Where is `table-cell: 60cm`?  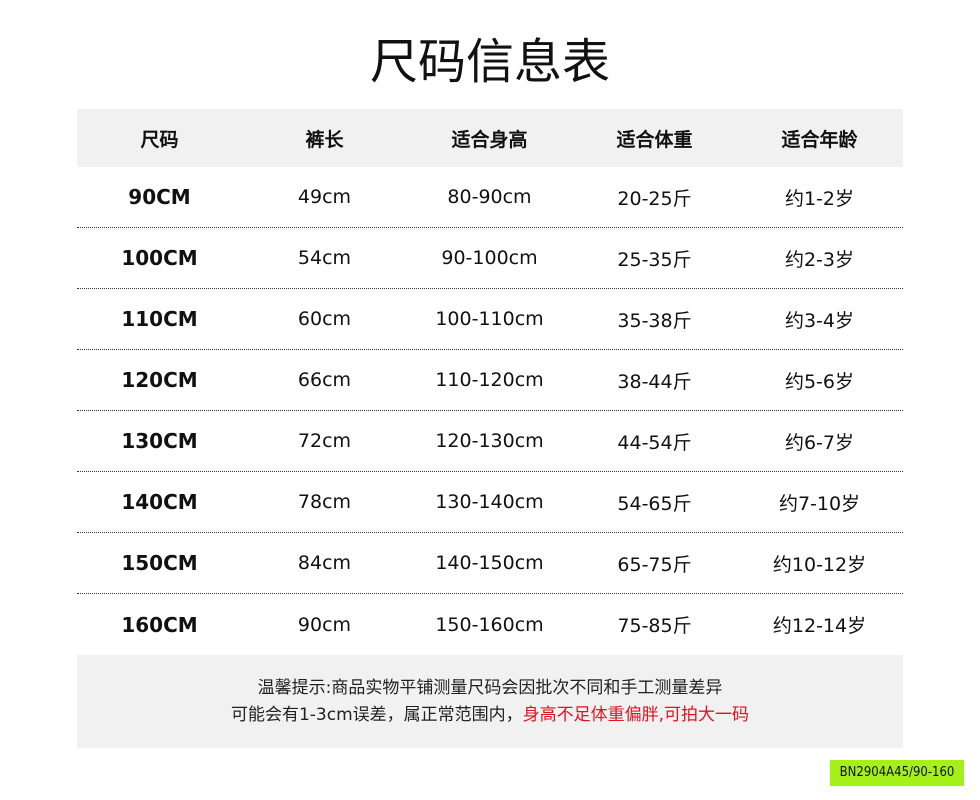
table-cell: 60cm is located at coordinates (324, 319).